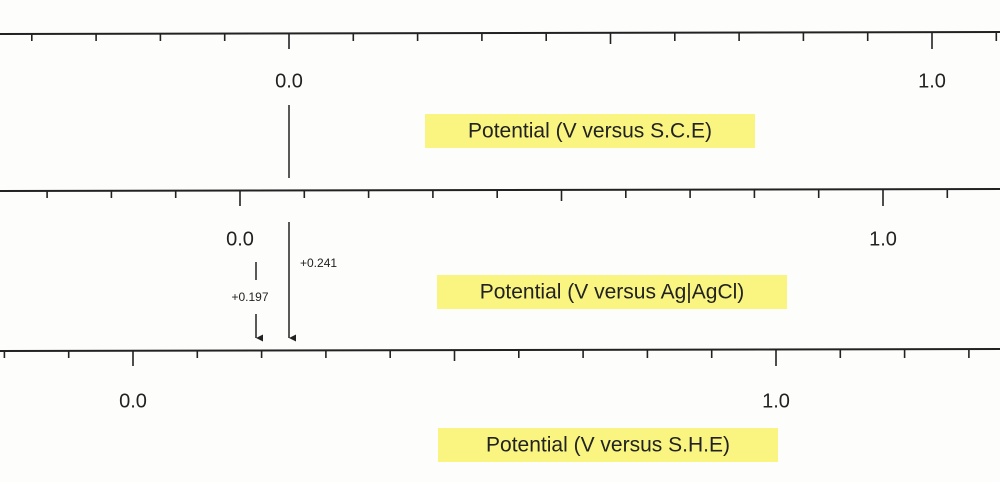  Describe the element at coordinates (249, 297) in the screenshot. I see `offset-label: +0.197` at that location.